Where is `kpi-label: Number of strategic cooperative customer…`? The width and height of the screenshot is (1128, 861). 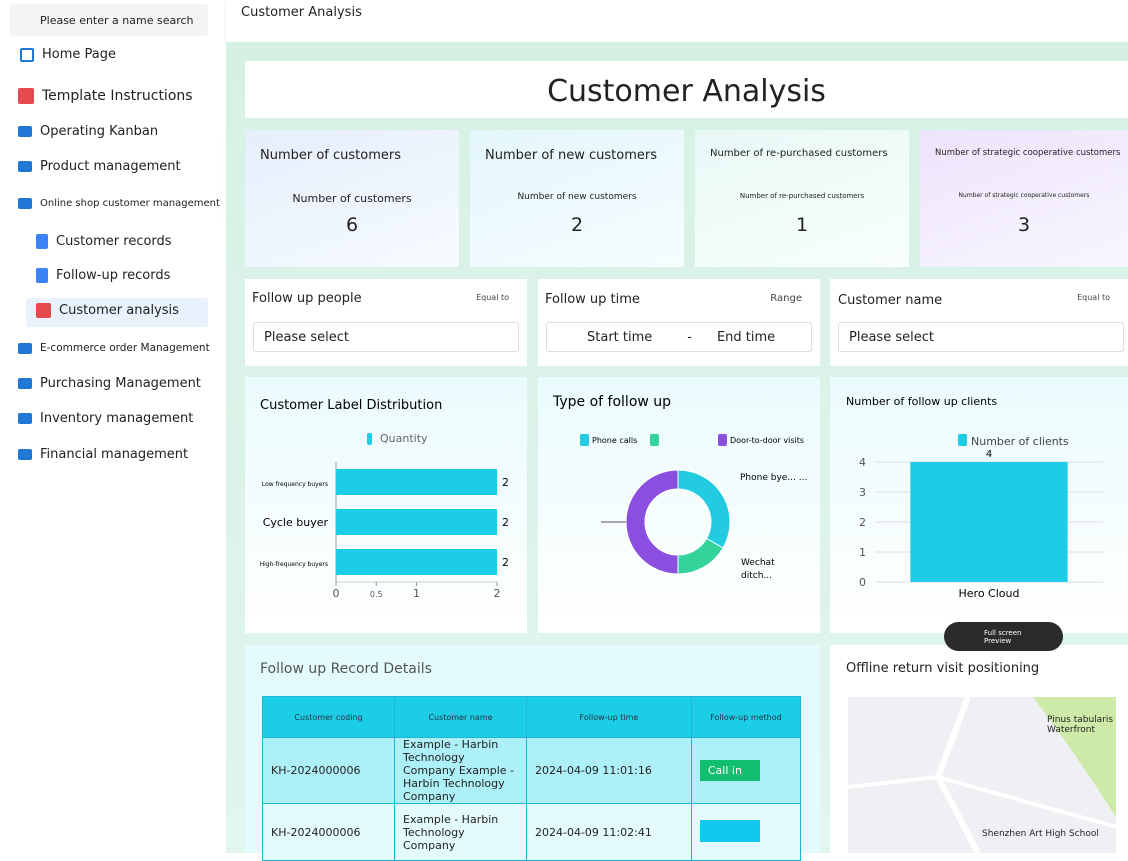
kpi-label: Number of strategic cooperative customer… is located at coordinates (1024, 195).